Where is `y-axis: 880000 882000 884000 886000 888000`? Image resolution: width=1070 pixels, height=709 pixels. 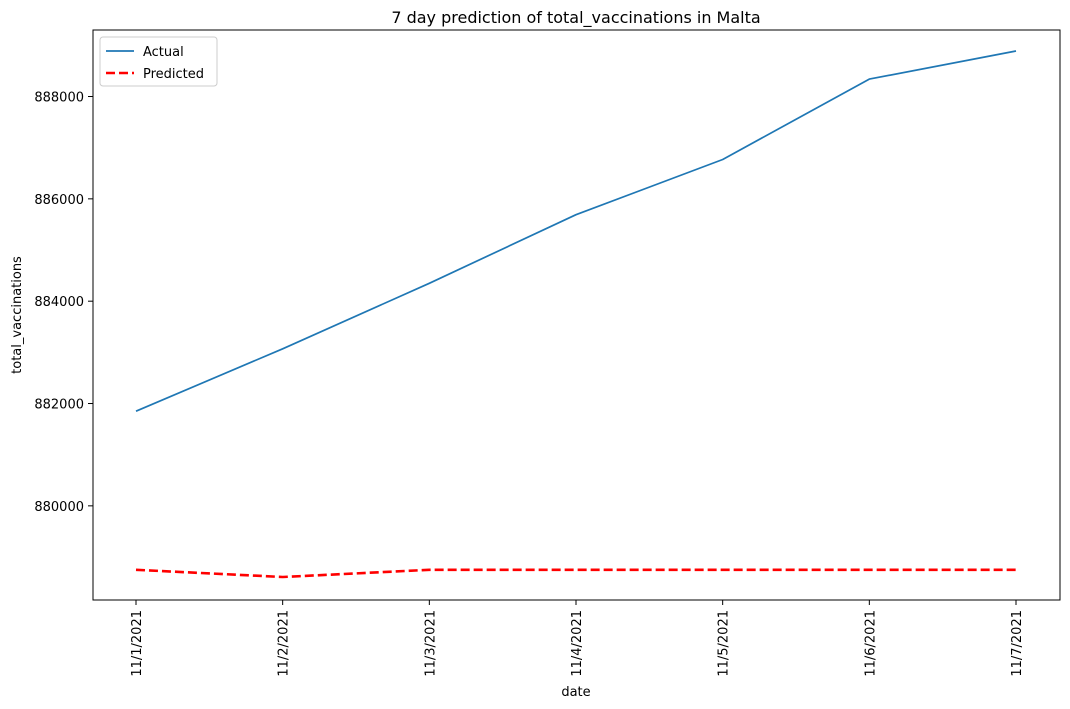
y-axis: 880000 882000 884000 886000 888000 is located at coordinates (63, 303).